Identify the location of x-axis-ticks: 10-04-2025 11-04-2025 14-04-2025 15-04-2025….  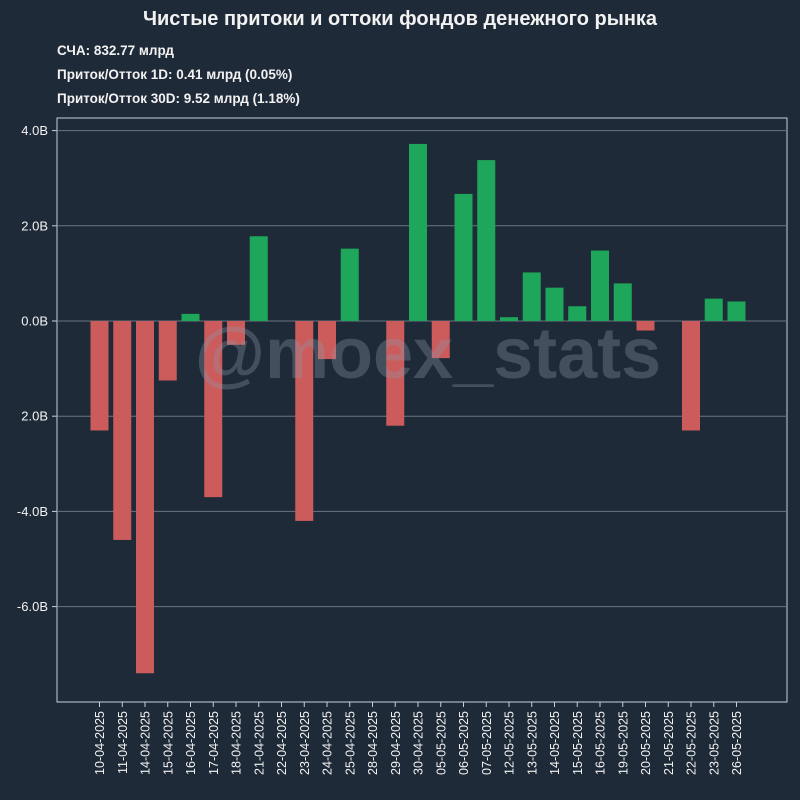
(418, 738).